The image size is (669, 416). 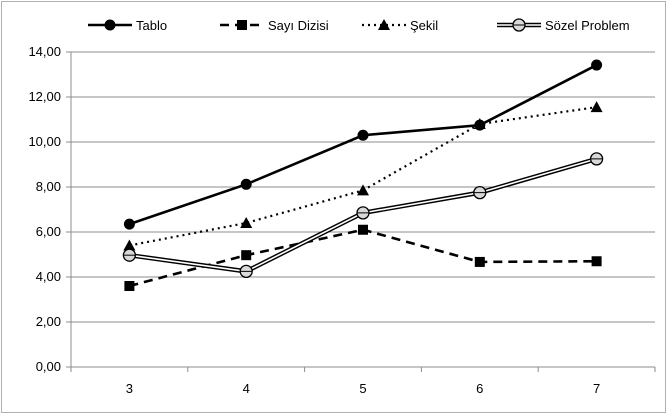 What do you see at coordinates (151, 25) in the screenshot?
I see `legend-label-1: Tablo` at bounding box center [151, 25].